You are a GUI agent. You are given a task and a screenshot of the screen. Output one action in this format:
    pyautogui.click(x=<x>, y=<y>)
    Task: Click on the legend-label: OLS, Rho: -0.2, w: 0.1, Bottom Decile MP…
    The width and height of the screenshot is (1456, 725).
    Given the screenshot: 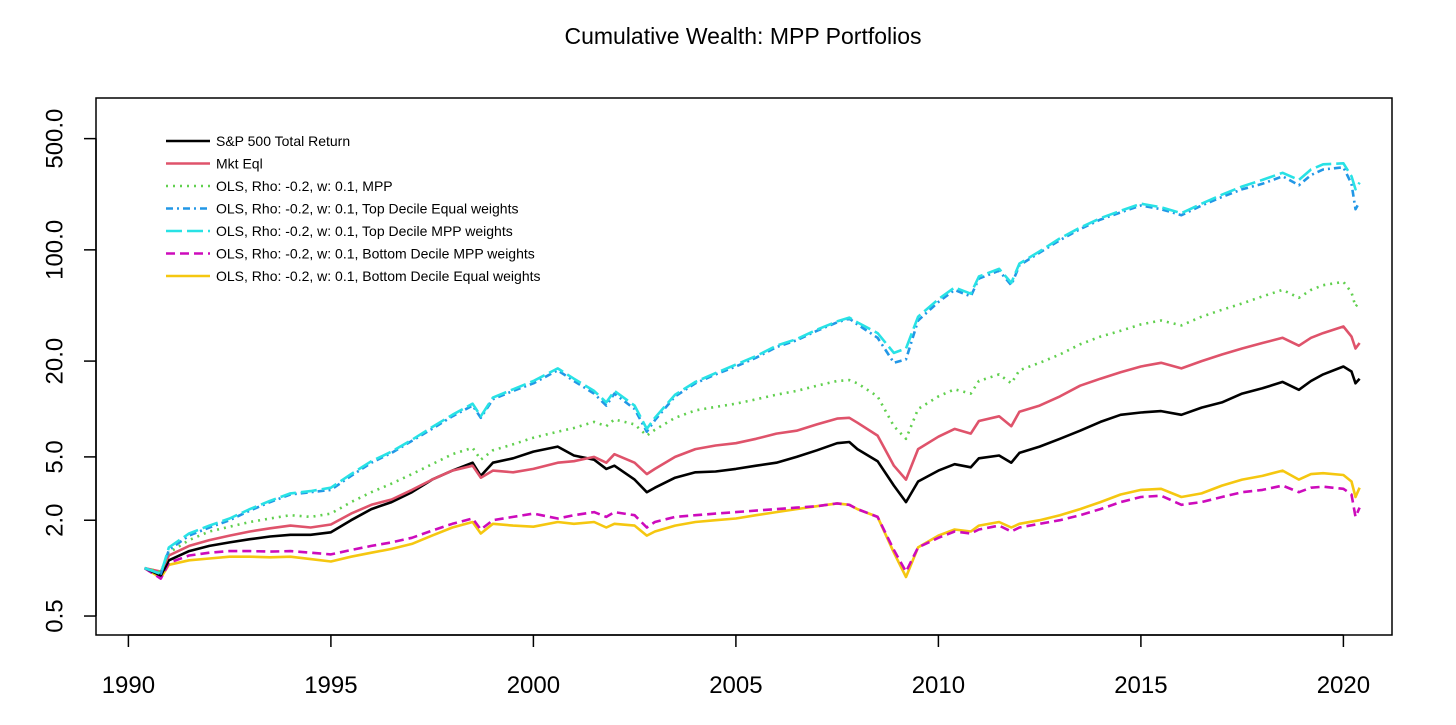 What is the action you would take?
    pyautogui.click(x=375, y=254)
    